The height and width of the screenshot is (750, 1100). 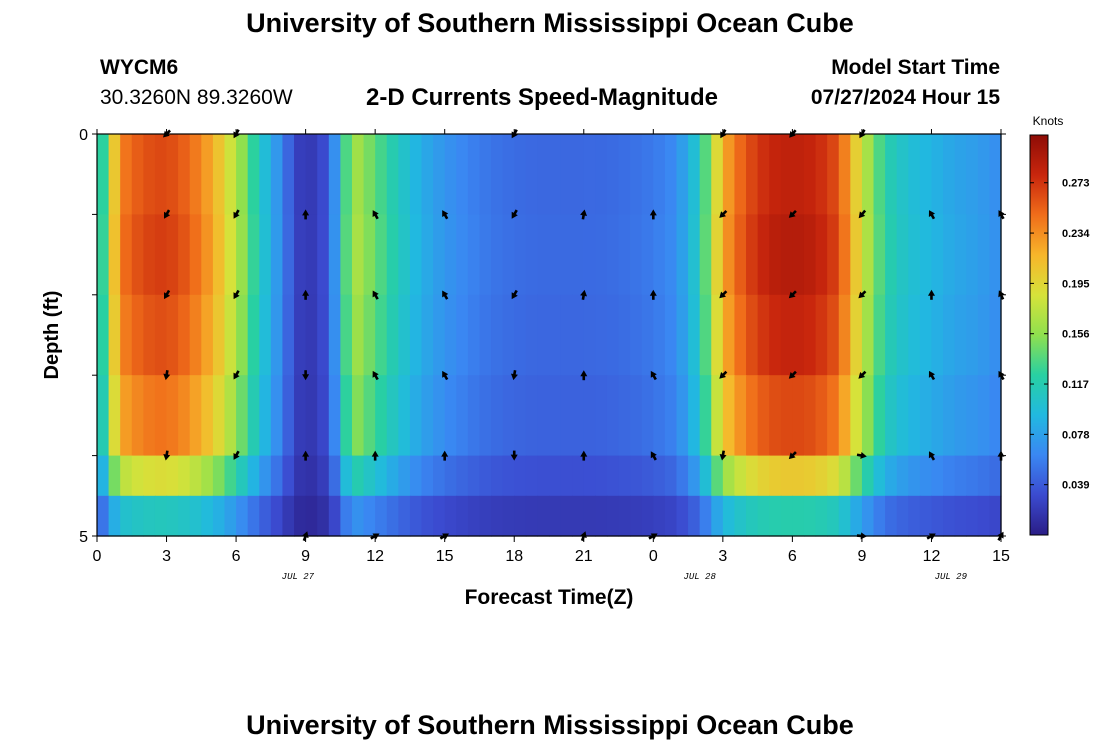 I want to click on colorbar-tick-label: 0.234, so click(x=1076, y=234).